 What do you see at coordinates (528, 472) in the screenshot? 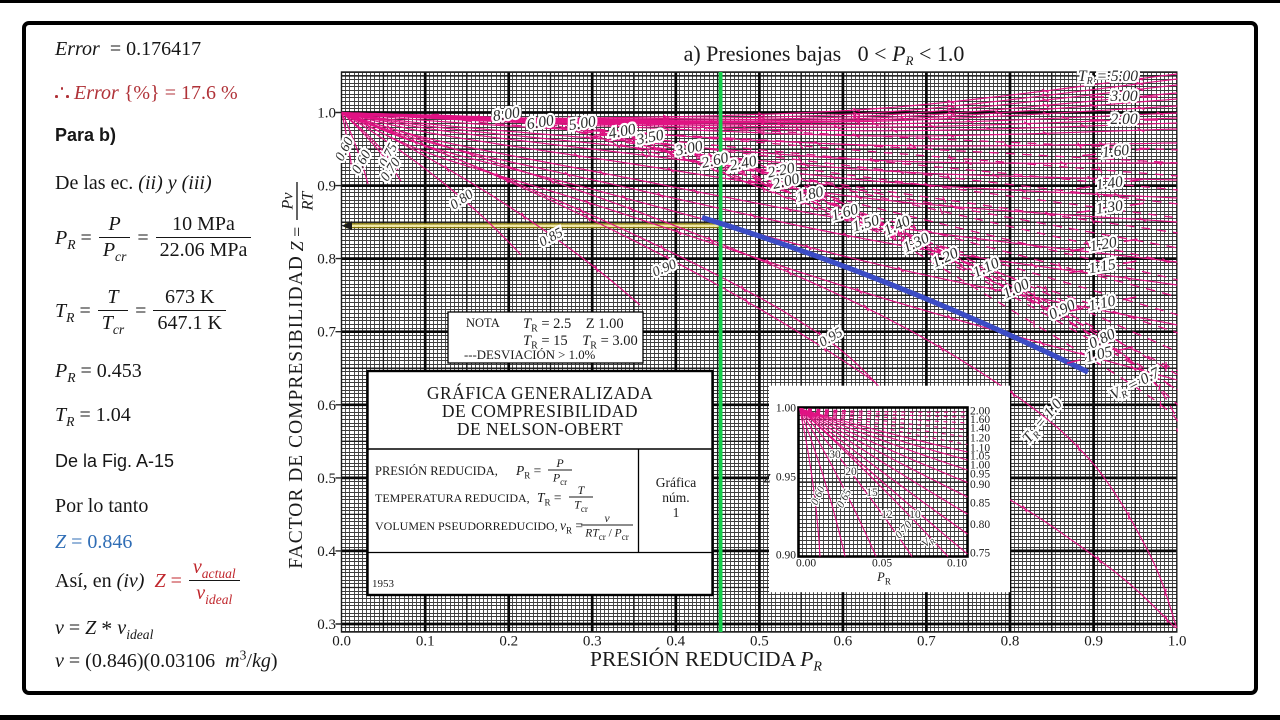
I see `svg-text: PR​ =` at bounding box center [528, 472].